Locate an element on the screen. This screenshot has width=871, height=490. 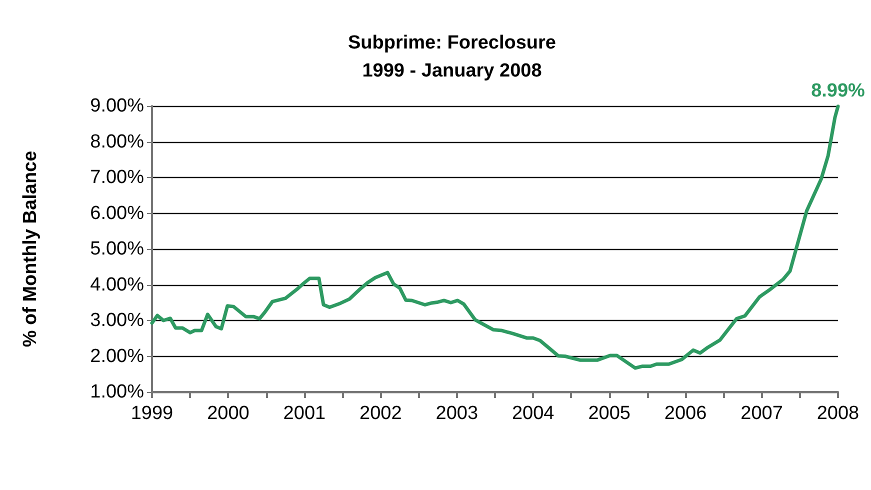
x-tick-label: 2007 is located at coordinates (761, 413).